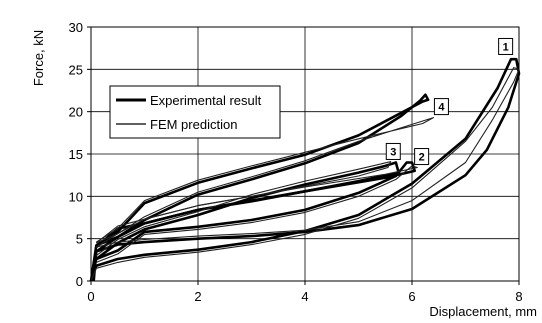 The width and height of the screenshot is (542, 323). Describe the element at coordinates (206, 100) in the screenshot. I see `legend-label-experimental: Experimental result` at that location.